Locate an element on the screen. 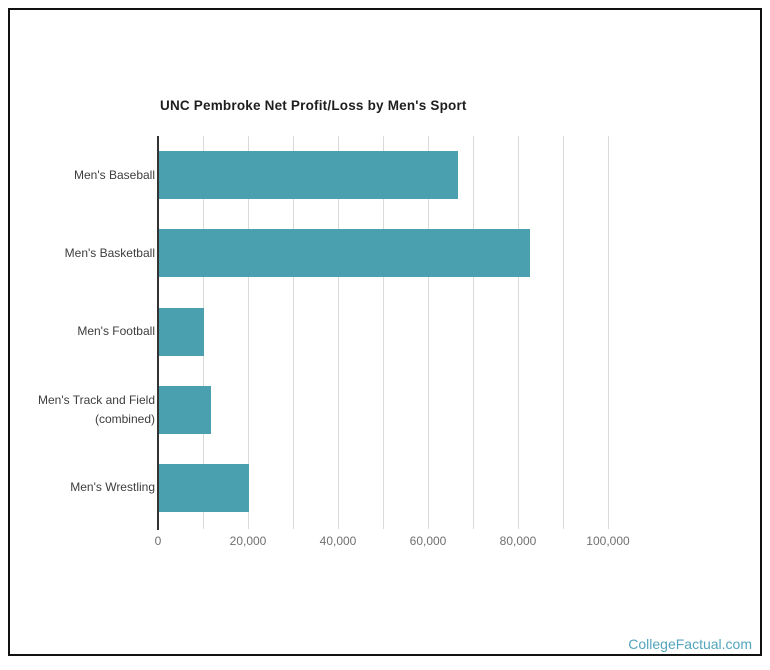 Image resolution: width=770 pixels, height=670 pixels. bar-men-s-baseball is located at coordinates (309, 175).